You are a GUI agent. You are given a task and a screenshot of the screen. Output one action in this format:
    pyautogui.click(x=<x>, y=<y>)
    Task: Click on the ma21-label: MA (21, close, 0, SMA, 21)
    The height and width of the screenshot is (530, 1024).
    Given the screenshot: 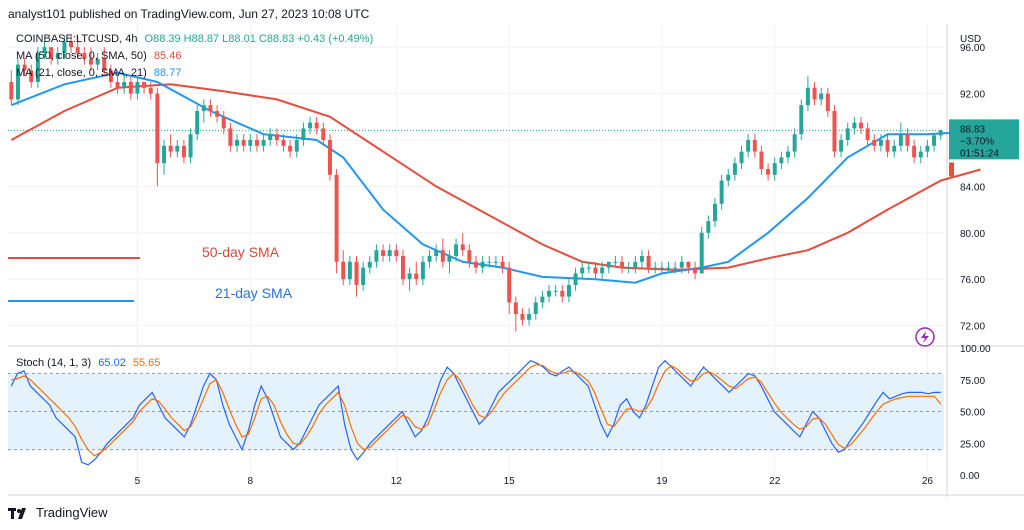 What is the action you would take?
    pyautogui.click(x=81, y=73)
    